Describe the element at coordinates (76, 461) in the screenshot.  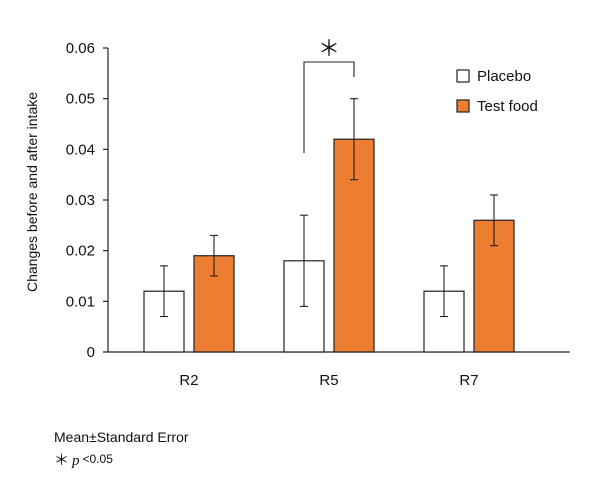
I see `footnote-p: p` at that location.